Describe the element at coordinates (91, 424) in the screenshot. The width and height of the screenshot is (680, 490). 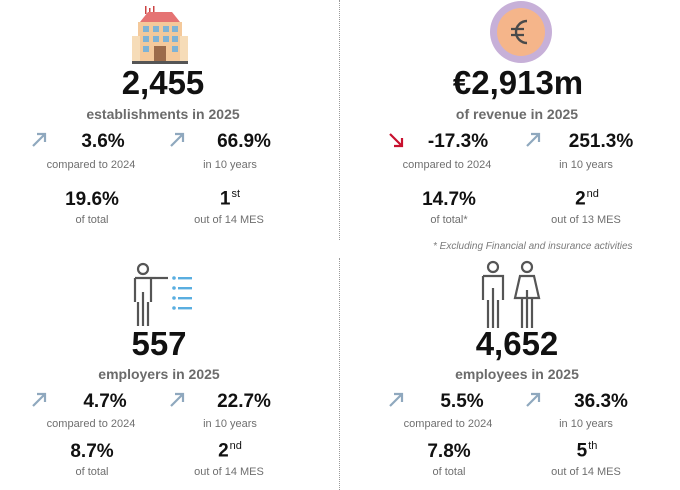
I see `employers-change-prev-caption: compared to 2024` at that location.